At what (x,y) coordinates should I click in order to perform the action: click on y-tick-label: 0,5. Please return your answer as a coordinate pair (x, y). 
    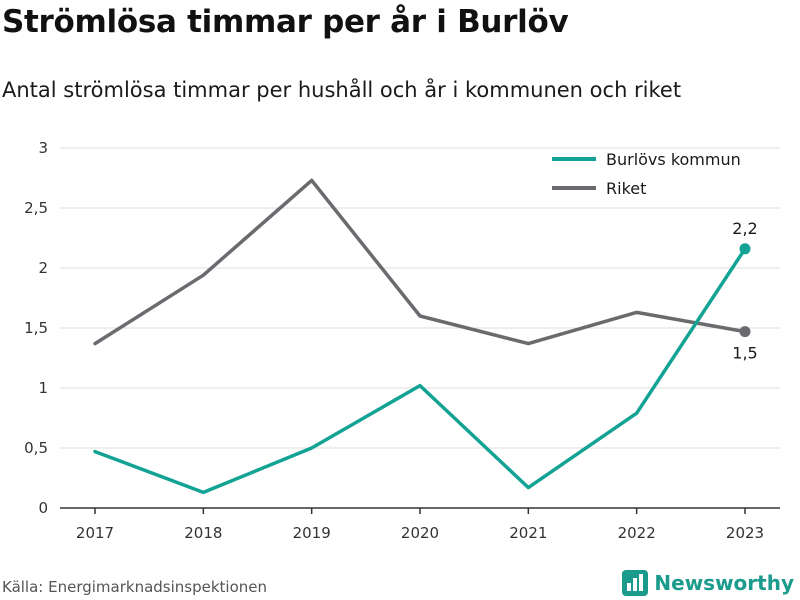
    Looking at the image, I should click on (36, 448).